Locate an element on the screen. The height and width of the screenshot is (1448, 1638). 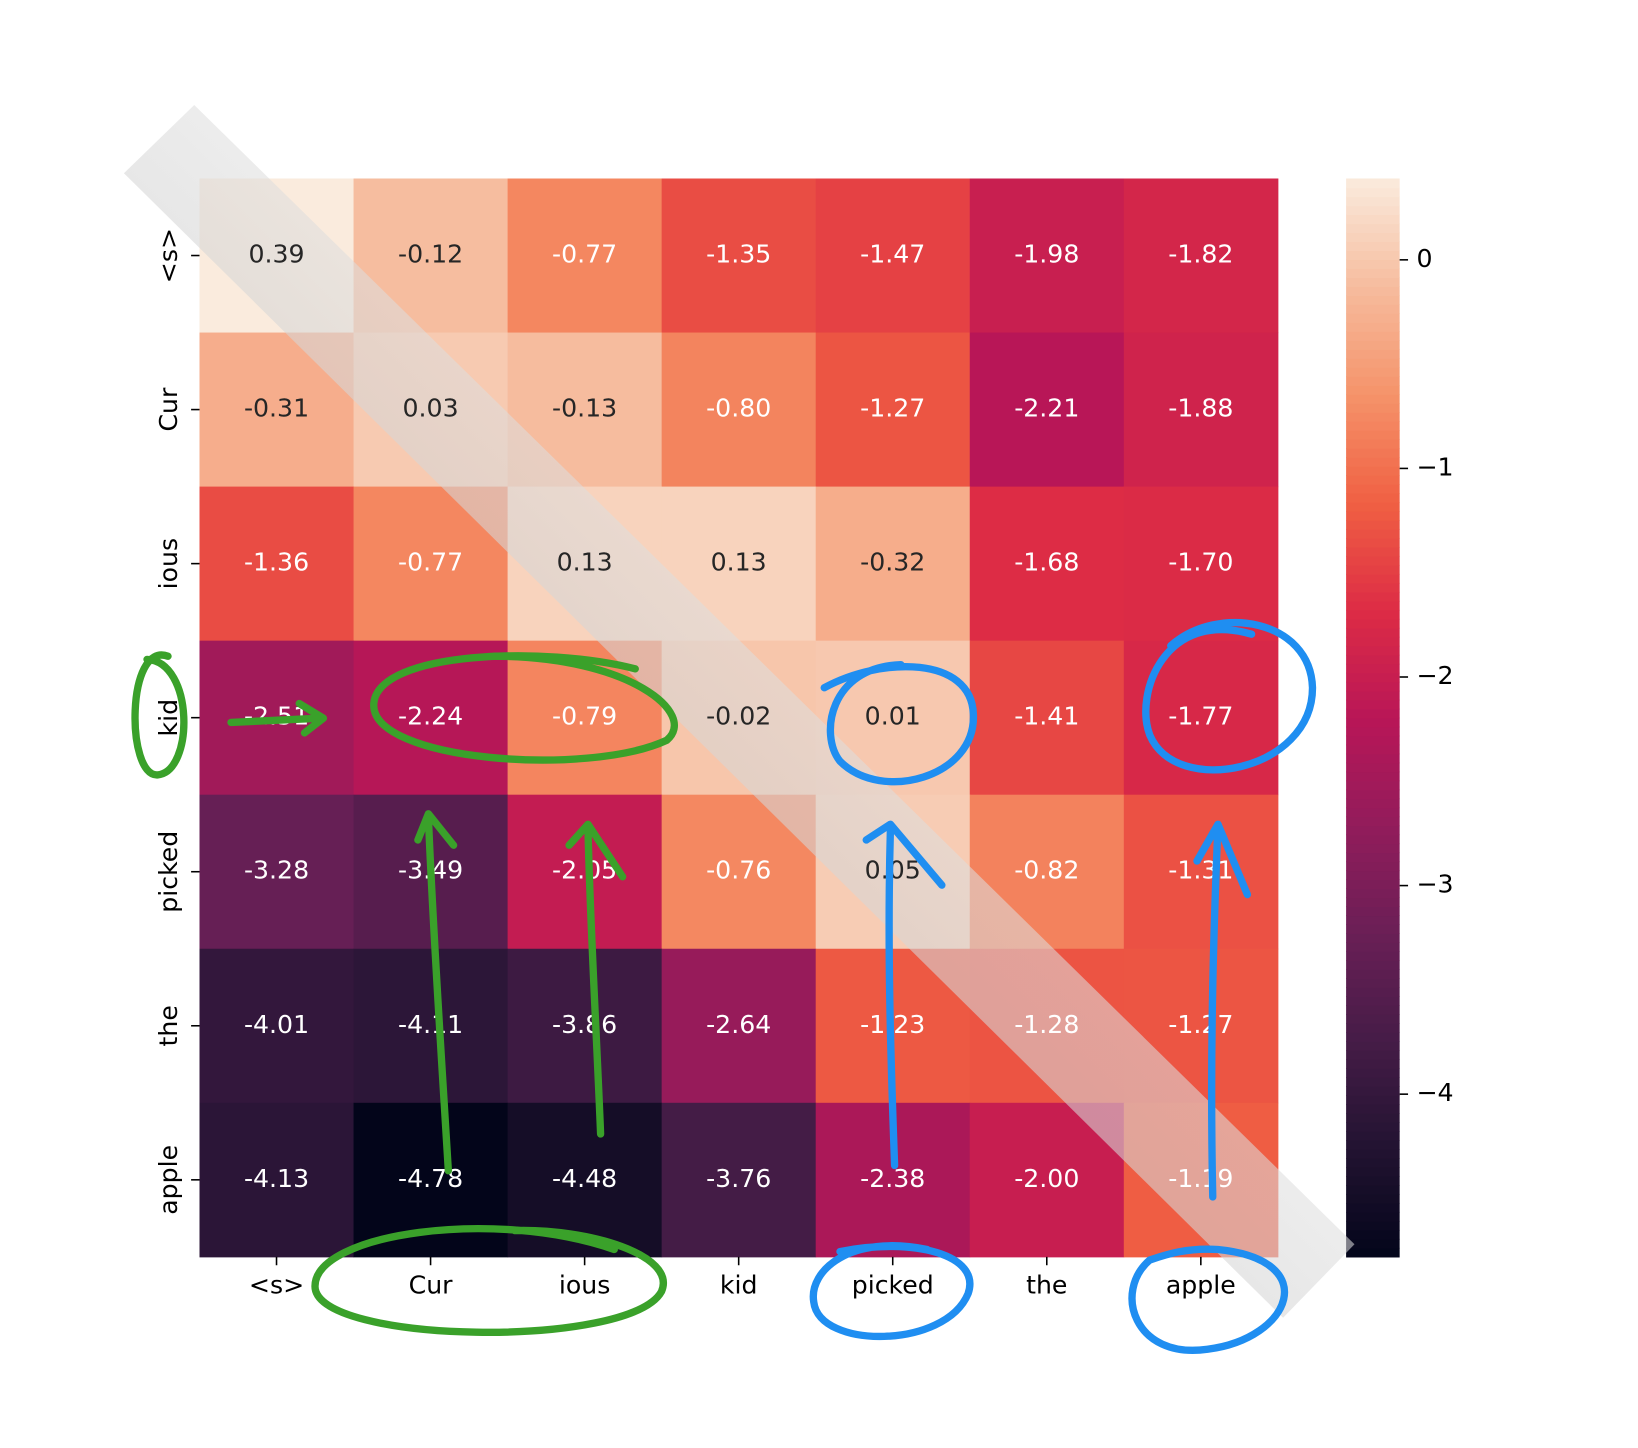
cell-label: -1.47 is located at coordinates (892, 254).